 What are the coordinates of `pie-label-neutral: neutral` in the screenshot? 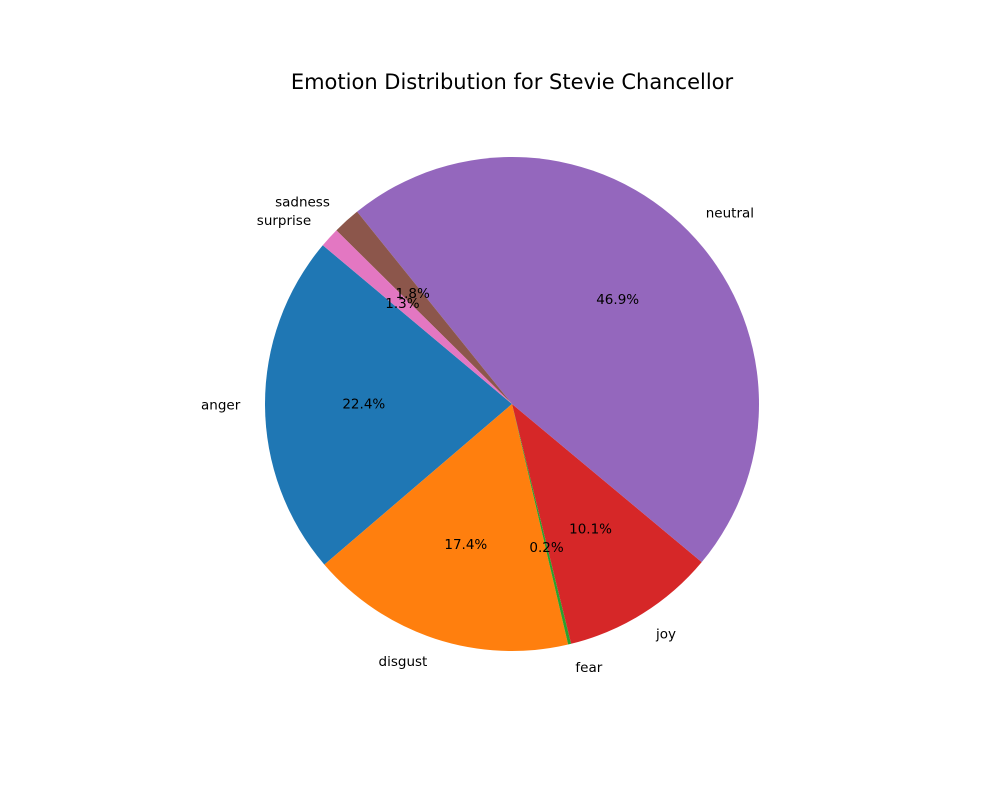 It's located at (730, 214).